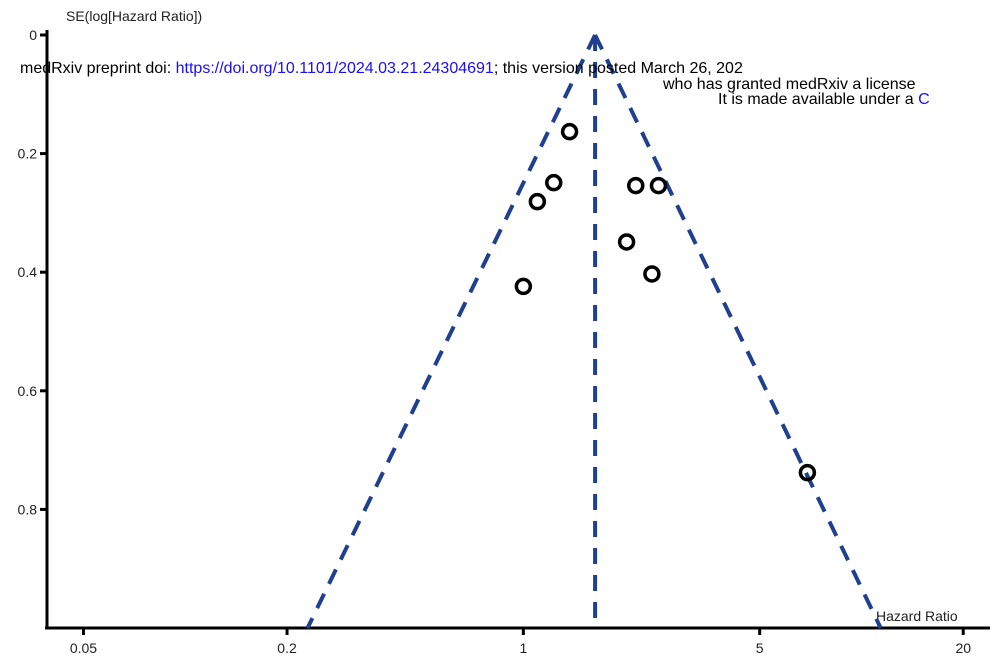 This screenshot has height=668, width=1000. What do you see at coordinates (28, 391) in the screenshot?
I see `y-tick-label: 0.6` at bounding box center [28, 391].